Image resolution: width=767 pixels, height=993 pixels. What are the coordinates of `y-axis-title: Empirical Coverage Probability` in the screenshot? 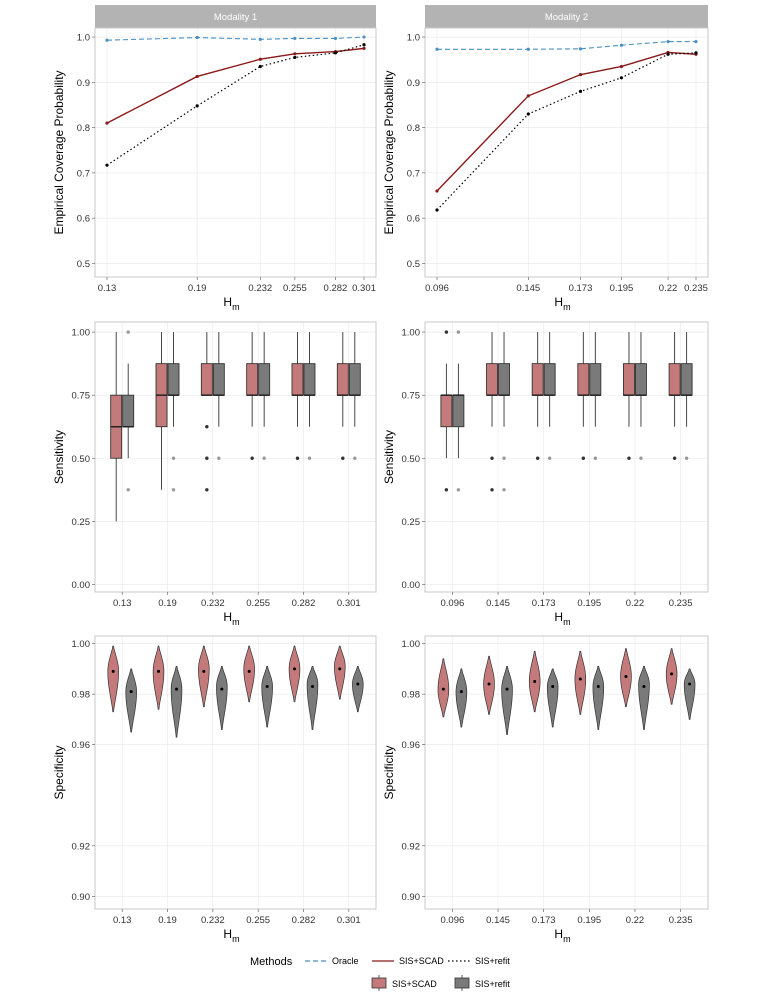 It's located at (59, 152).